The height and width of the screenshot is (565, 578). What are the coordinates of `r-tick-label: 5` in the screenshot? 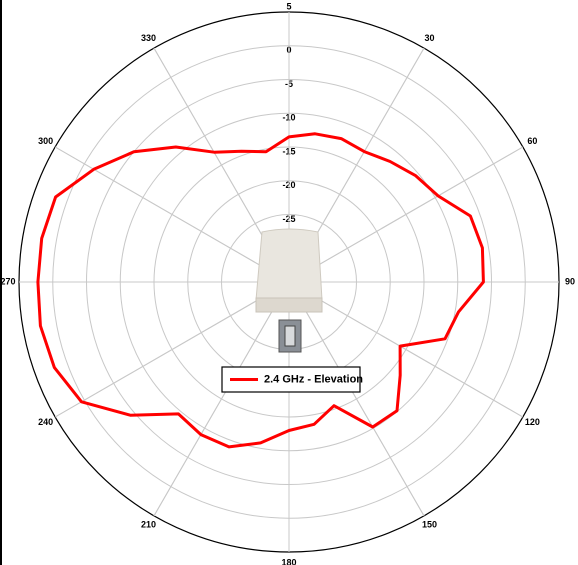 It's located at (288, 6).